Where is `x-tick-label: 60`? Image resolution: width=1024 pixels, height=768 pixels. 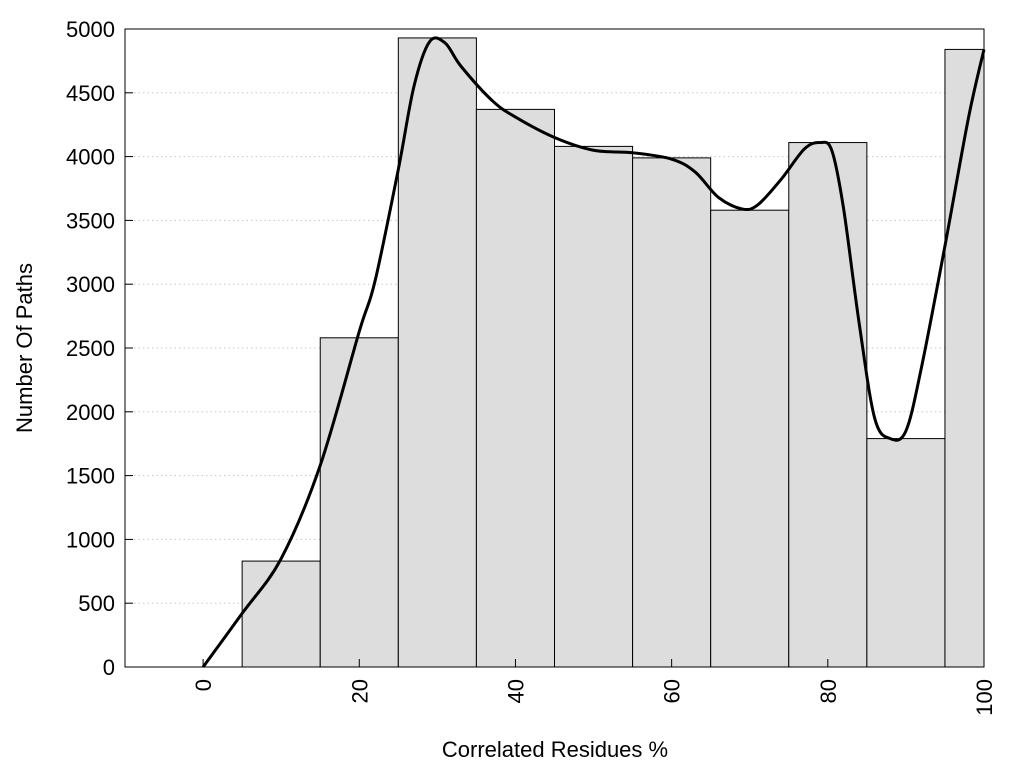
x-tick-label: 60 is located at coordinates (672, 691).